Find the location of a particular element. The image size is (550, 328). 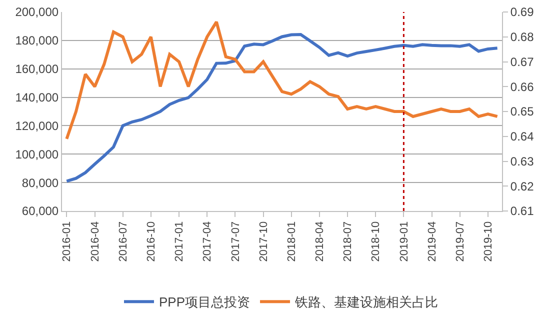

legend-label: PPP项目总投资 is located at coordinates (204, 302).